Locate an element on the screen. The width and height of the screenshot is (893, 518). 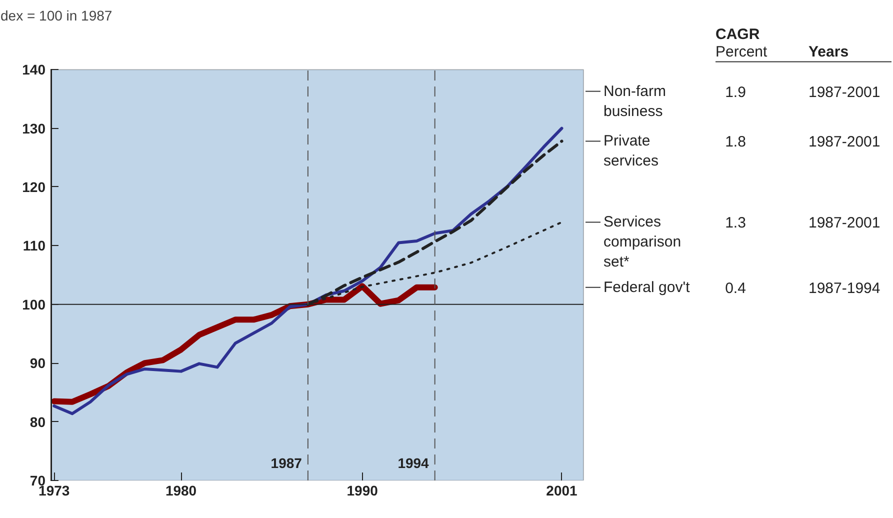
ref-line-label: 1987 is located at coordinates (286, 462).